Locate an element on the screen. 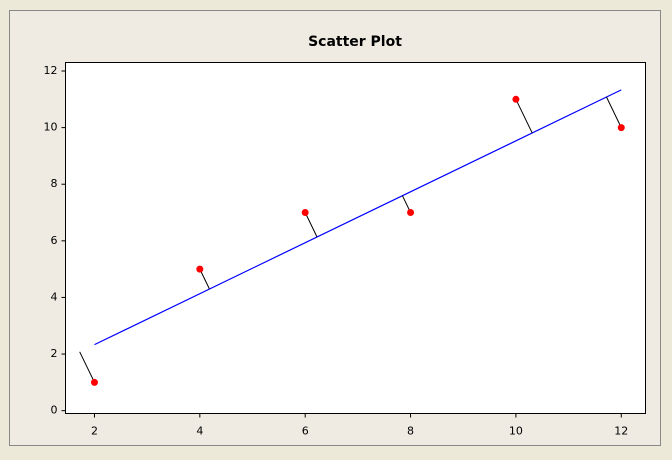 The height and width of the screenshot is (460, 672). x-tick-label: 10 is located at coordinates (516, 431).